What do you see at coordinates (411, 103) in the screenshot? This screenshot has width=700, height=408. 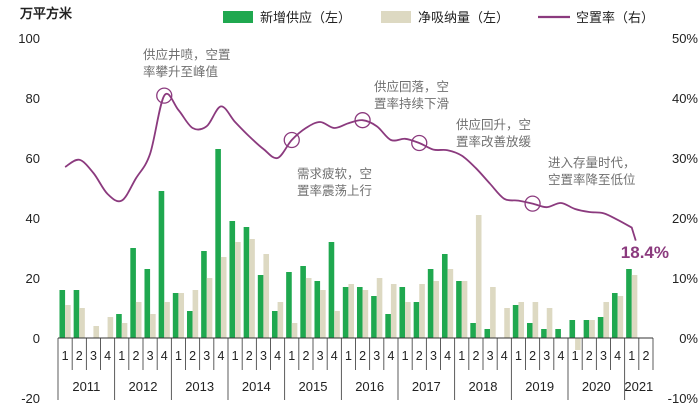 I see `annotation-text: 置率持续下滑` at bounding box center [411, 103].